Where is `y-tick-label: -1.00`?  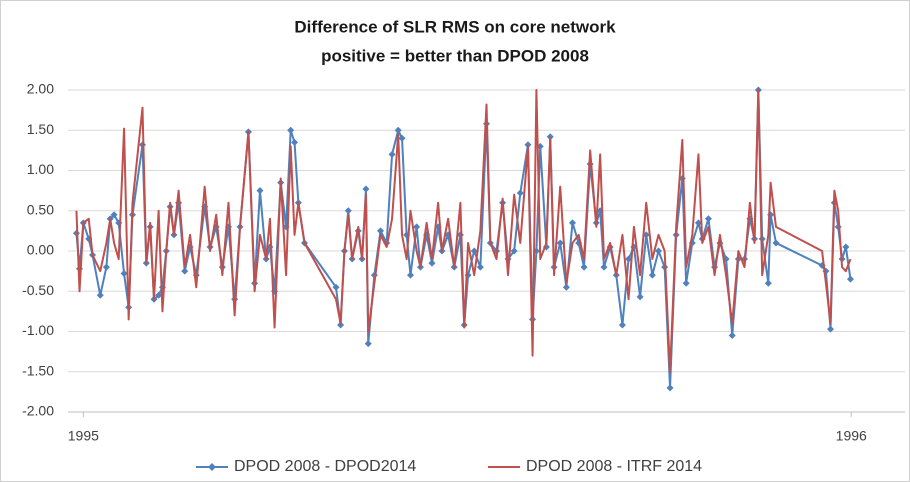 y-tick-label: -1.00 is located at coordinates (38, 330).